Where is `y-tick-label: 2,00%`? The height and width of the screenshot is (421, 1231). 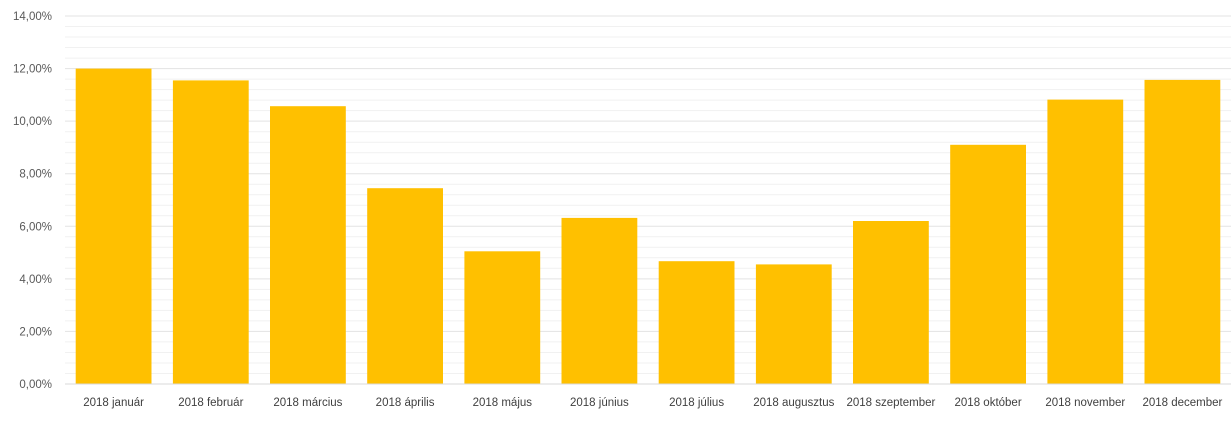 y-tick-label: 2,00% is located at coordinates (35, 332).